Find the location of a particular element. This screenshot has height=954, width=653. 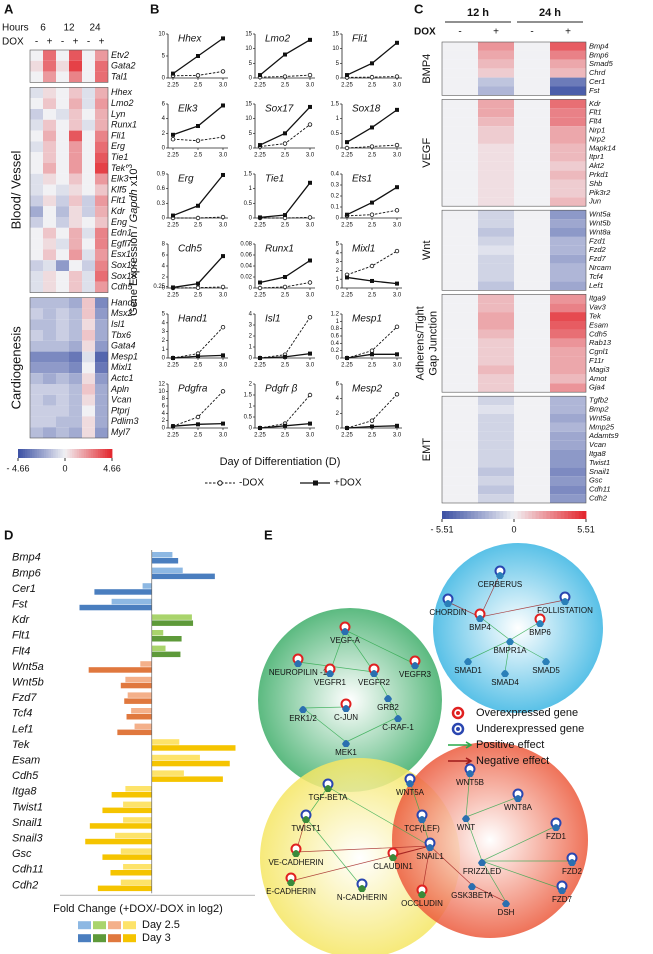

category-label: Cdh11 is located at coordinates (28, 870).